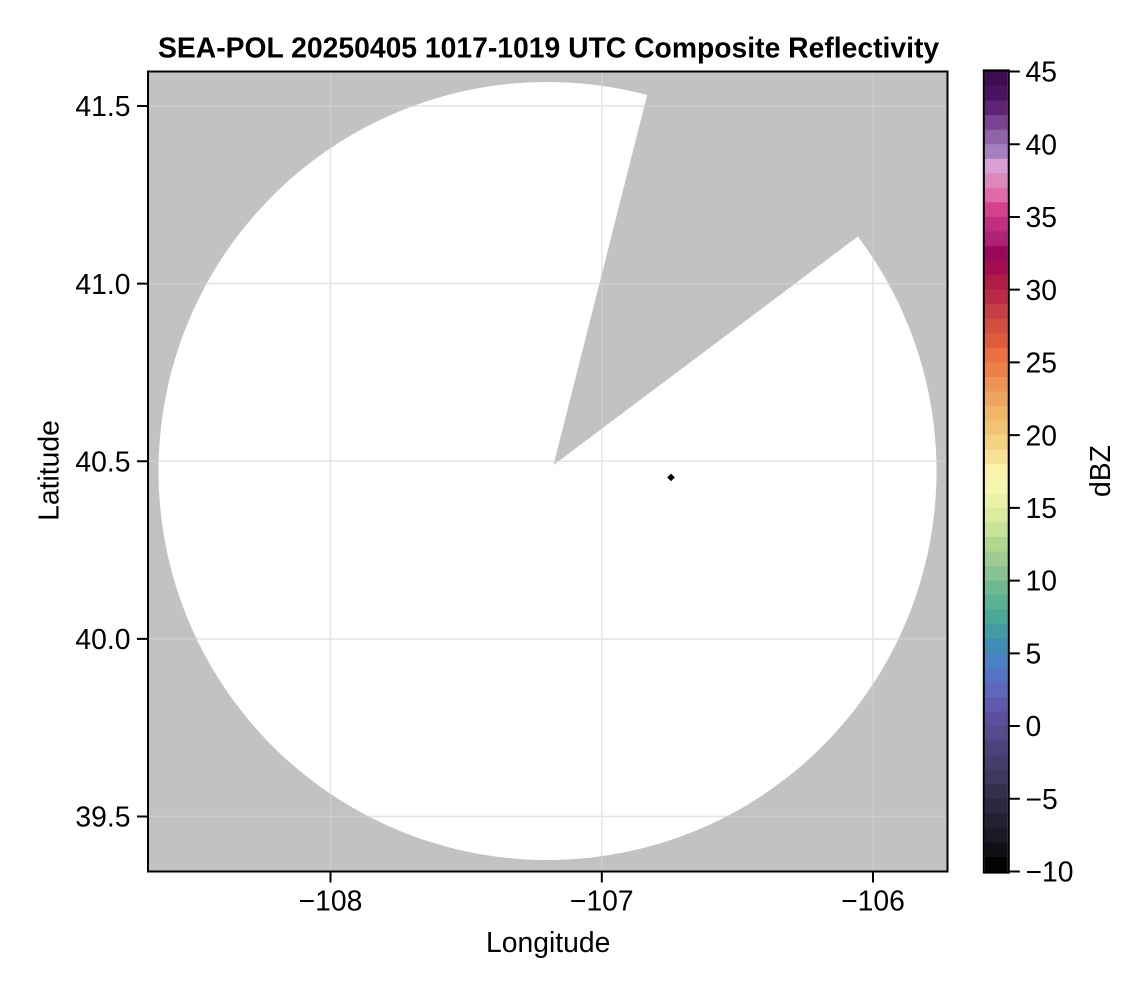  What do you see at coordinates (1034, 726) in the screenshot?
I see `svg-text: 0` at bounding box center [1034, 726].